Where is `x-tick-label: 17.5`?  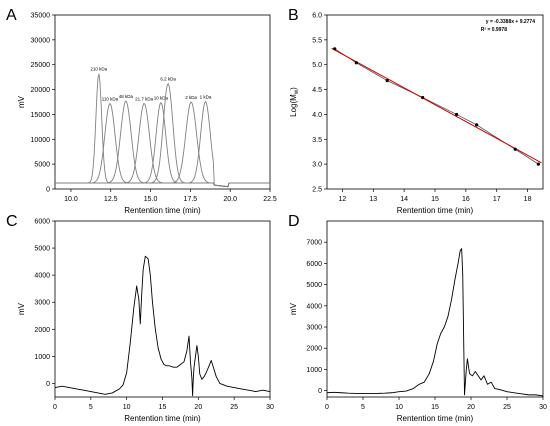
x-tick-label: 17.5 is located at coordinates (191, 199).